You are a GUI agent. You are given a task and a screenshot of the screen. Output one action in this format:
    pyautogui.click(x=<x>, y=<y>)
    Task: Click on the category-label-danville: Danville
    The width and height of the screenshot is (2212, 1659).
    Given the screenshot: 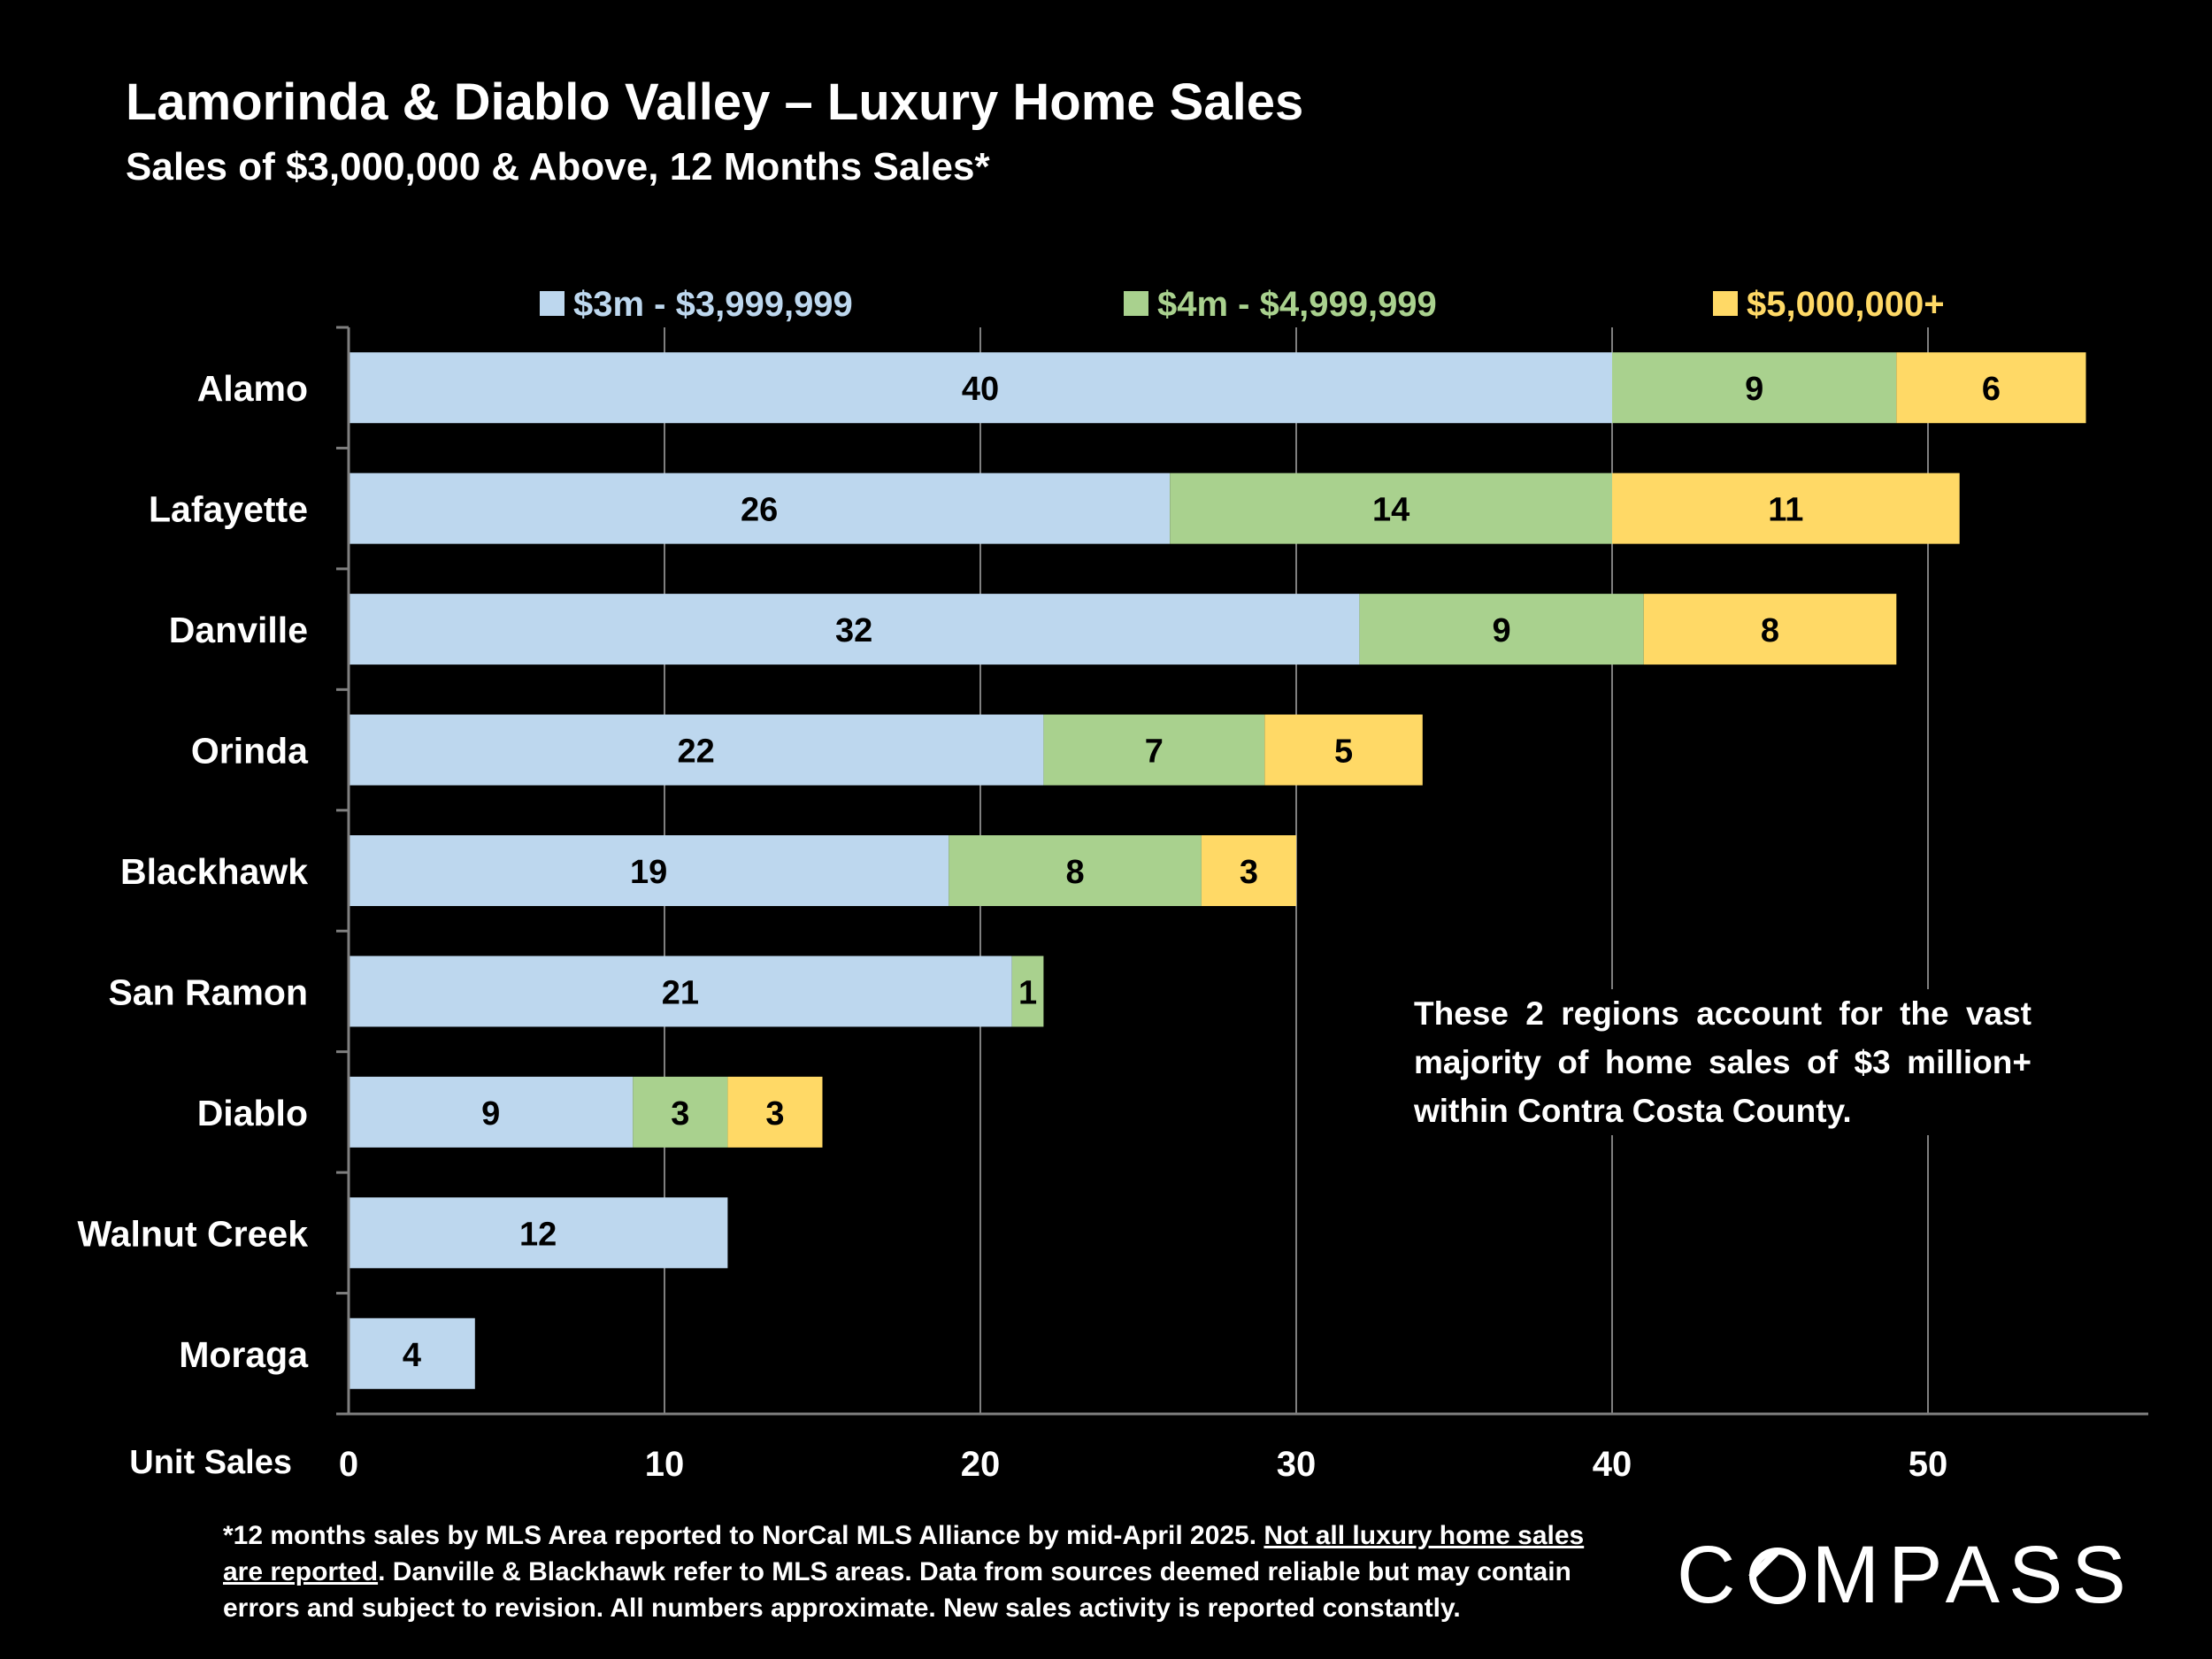 What is the action you would take?
    pyautogui.click(x=239, y=630)
    